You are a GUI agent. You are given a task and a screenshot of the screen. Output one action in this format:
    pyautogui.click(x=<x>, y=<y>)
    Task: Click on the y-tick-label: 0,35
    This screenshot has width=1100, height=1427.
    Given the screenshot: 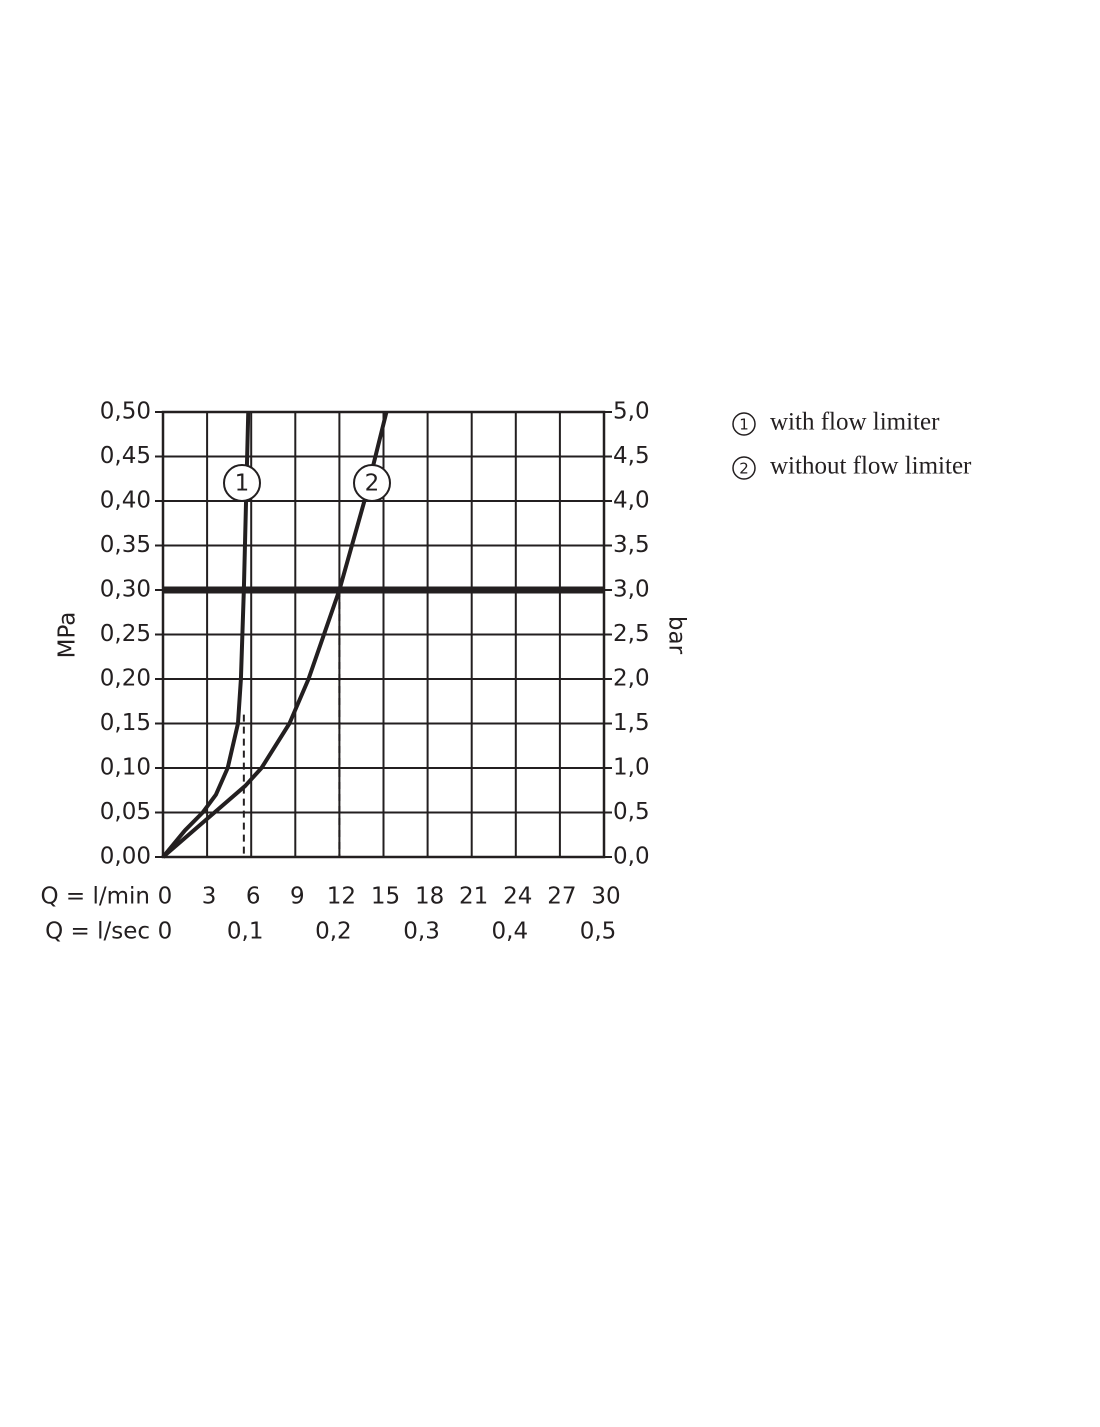 What is the action you would take?
    pyautogui.click(x=125, y=545)
    